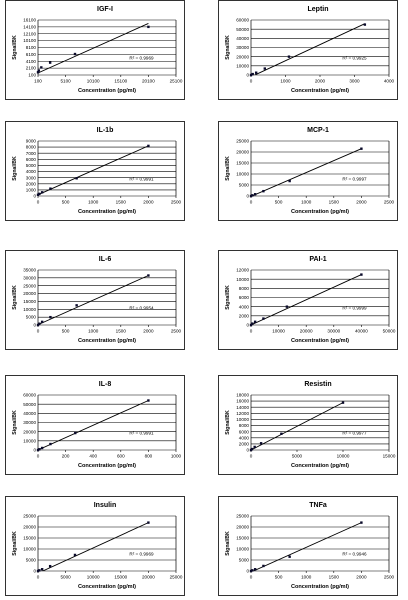 Image resolution: width=408 pixels, height=600 pixels. Describe the element at coordinates (31, 165) in the screenshot. I see `y-tick-label: 5000` at that location.